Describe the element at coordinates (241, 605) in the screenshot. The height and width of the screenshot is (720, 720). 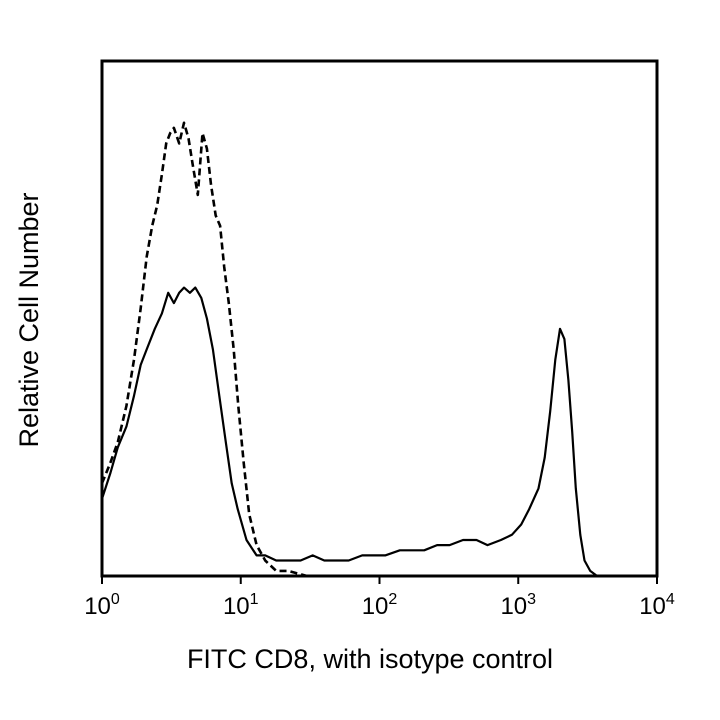
I see `x-tick-label: 10¹` at that location.